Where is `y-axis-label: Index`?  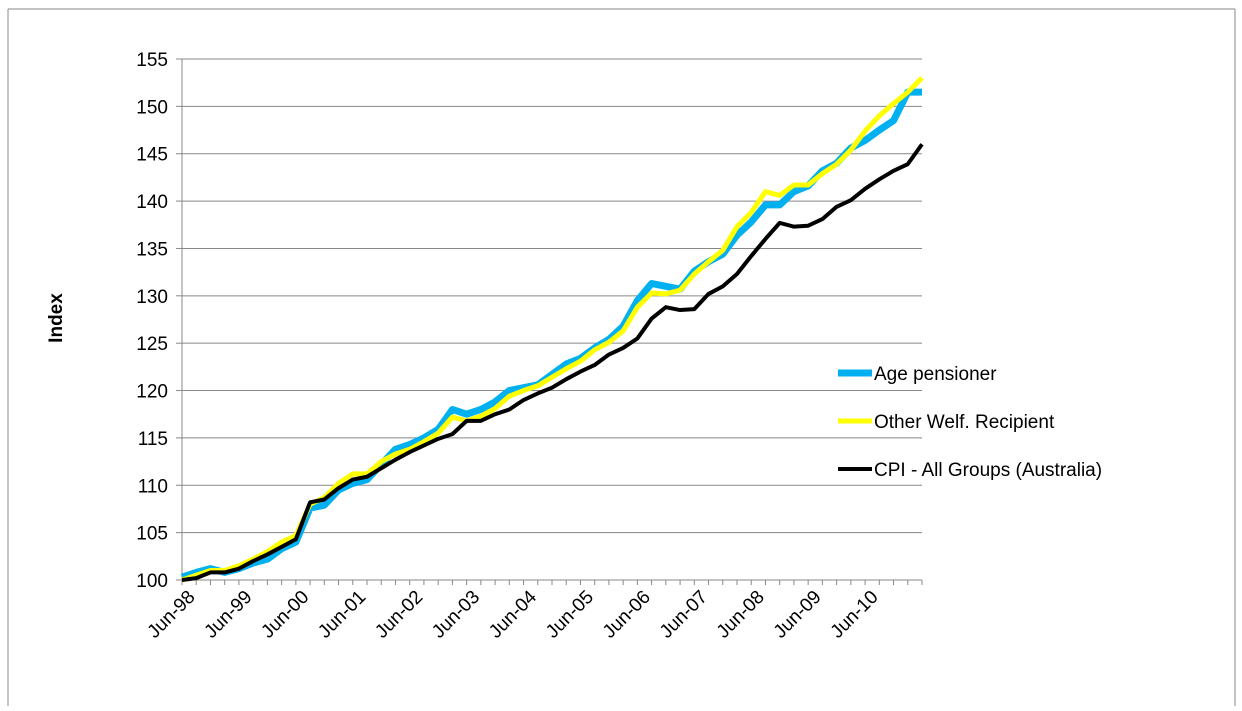
y-axis-label: Index is located at coordinates (56, 318).